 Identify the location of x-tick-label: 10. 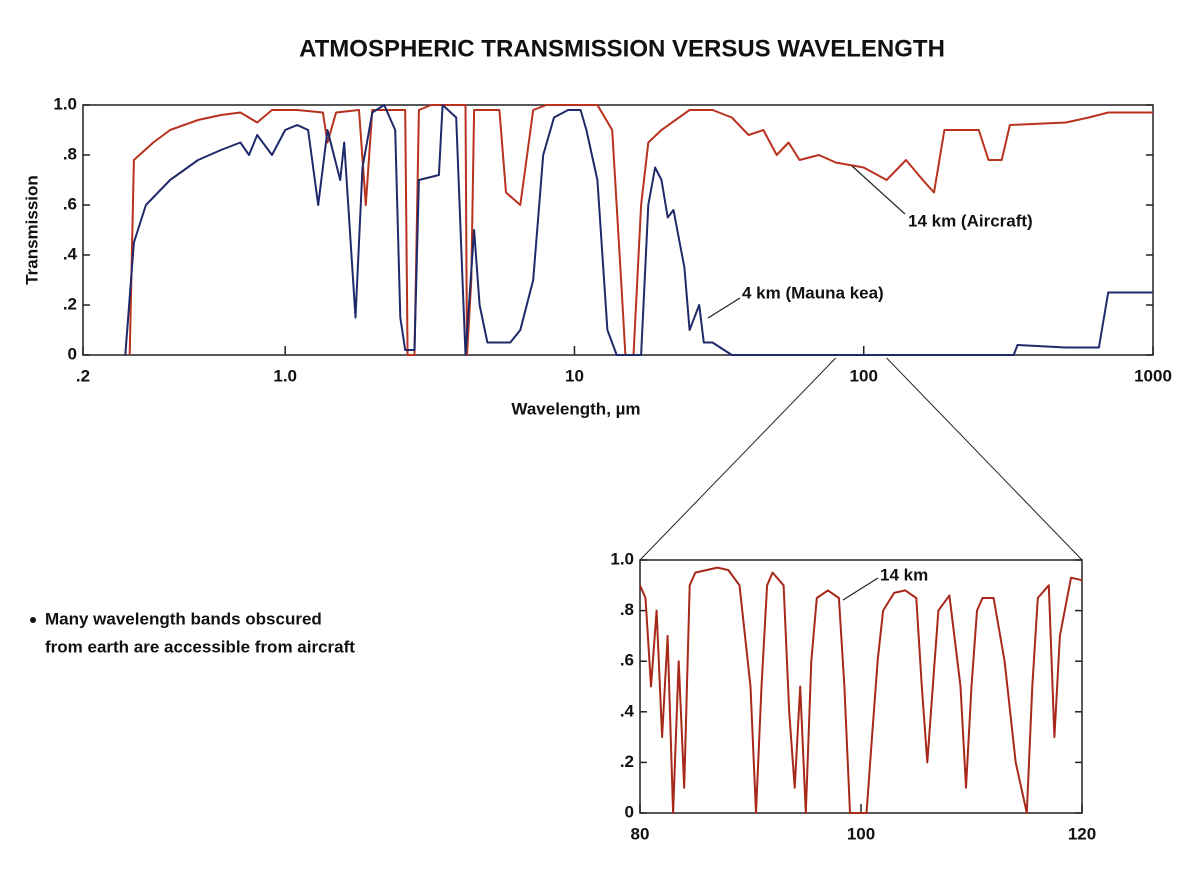
(574, 375).